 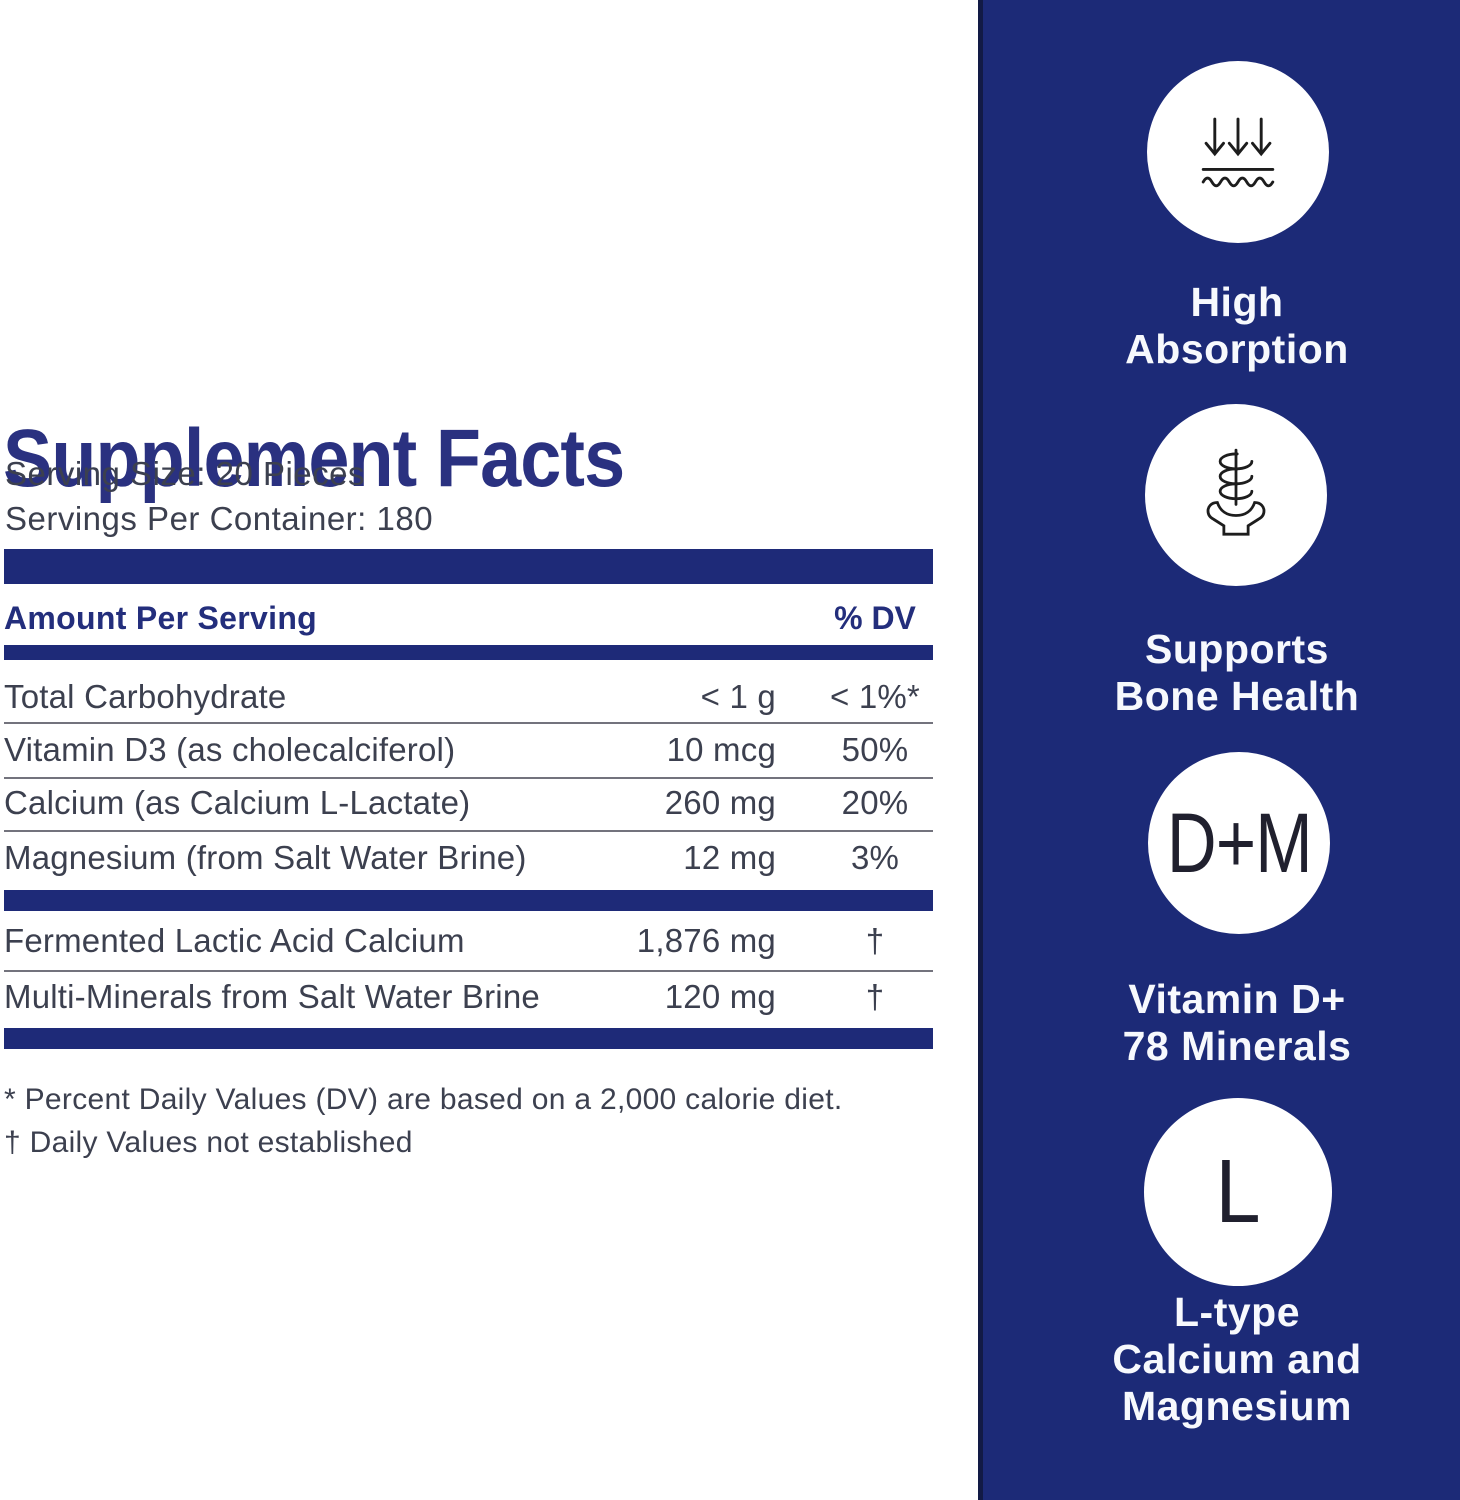 What do you see at coordinates (875, 617) in the screenshot?
I see `column-header-dv: % DV` at bounding box center [875, 617].